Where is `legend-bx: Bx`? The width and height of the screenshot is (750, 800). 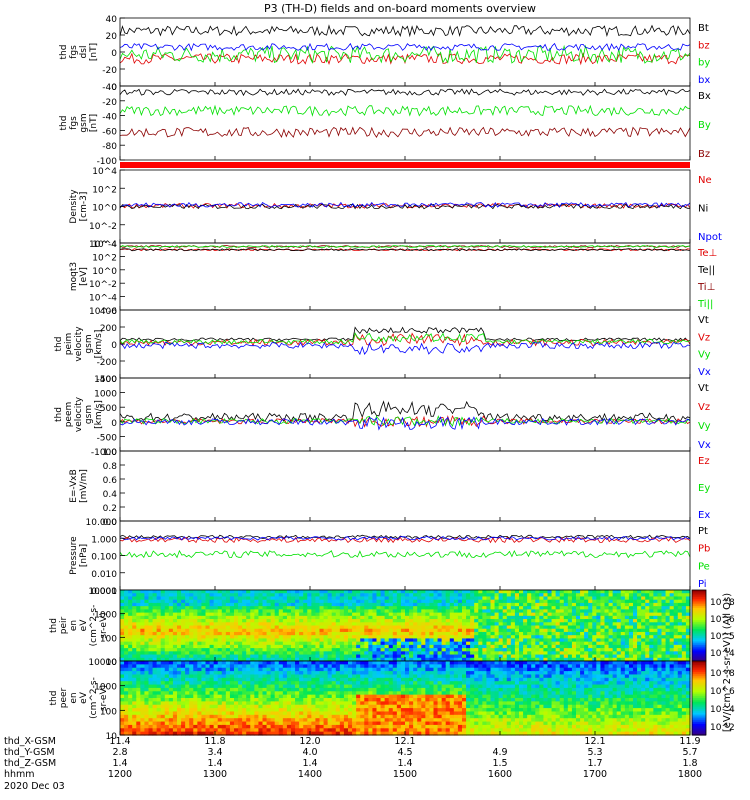 legend-bx: Bx is located at coordinates (704, 96).